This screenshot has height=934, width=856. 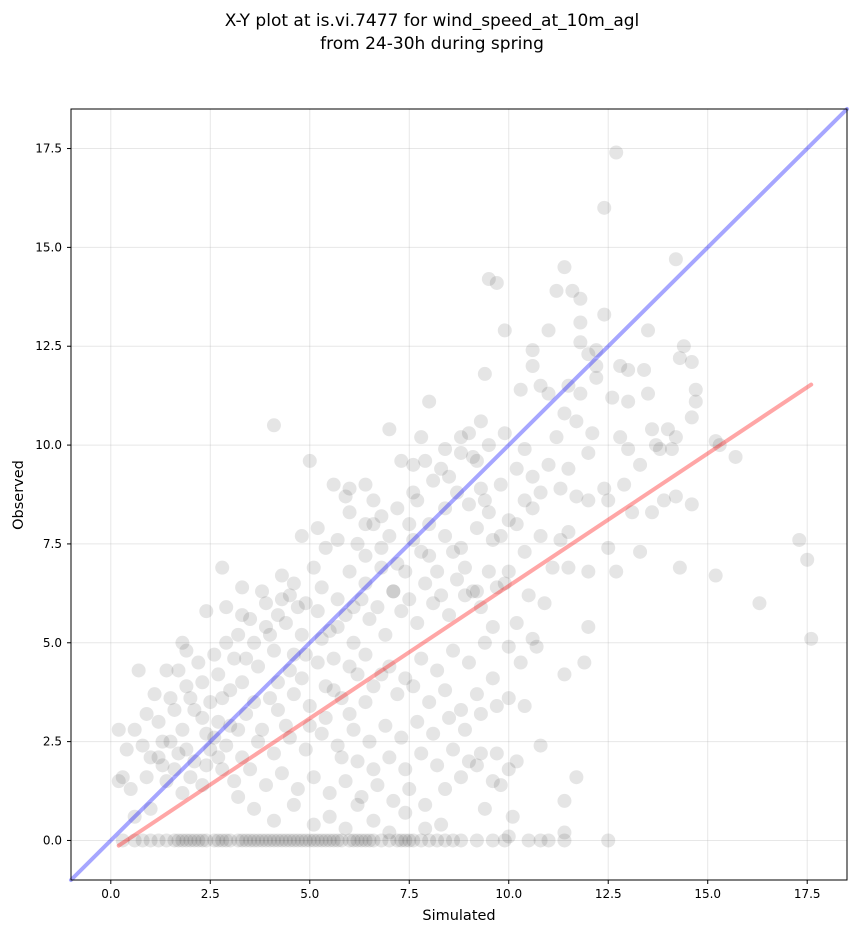 What do you see at coordinates (210, 894) in the screenshot?
I see `x-tick-label: 2.5` at bounding box center [210, 894].